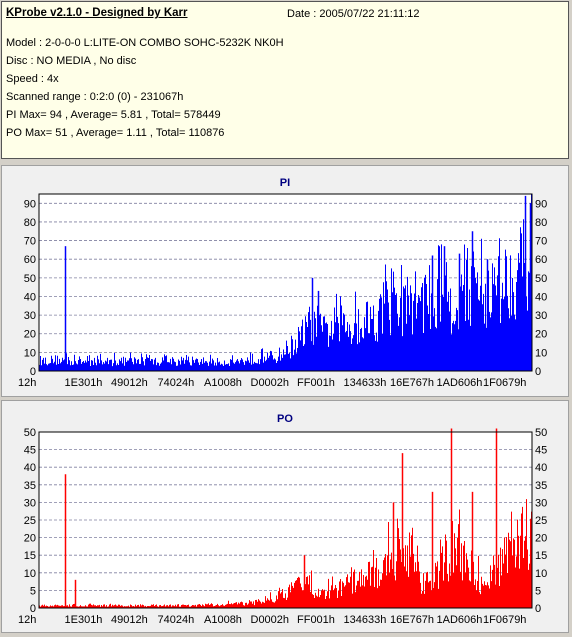 The width and height of the screenshot is (572, 637). What do you see at coordinates (30, 223) in the screenshot?
I see `y-tick-label-left: 80` at bounding box center [30, 223].